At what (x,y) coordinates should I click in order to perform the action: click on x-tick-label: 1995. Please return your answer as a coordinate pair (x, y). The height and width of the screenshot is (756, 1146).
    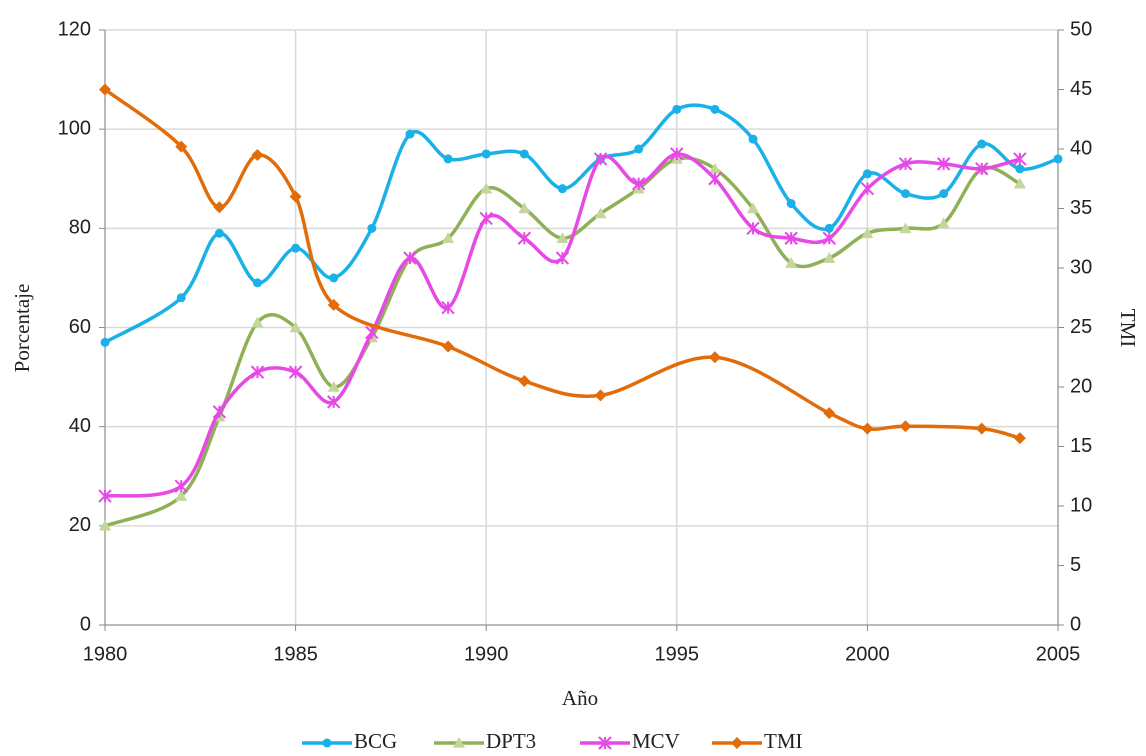
    Looking at the image, I should click on (677, 654).